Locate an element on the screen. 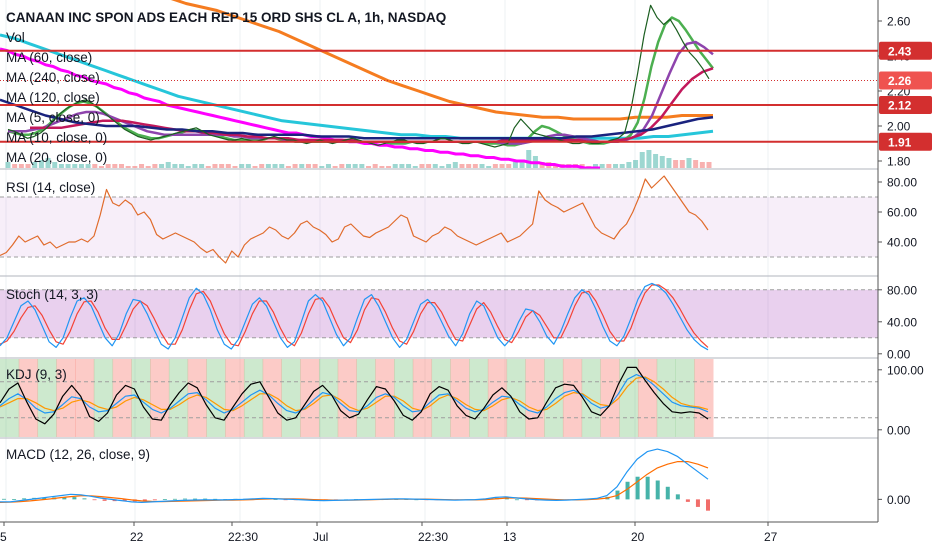  y-tick-label: 80.00 is located at coordinates (902, 290).